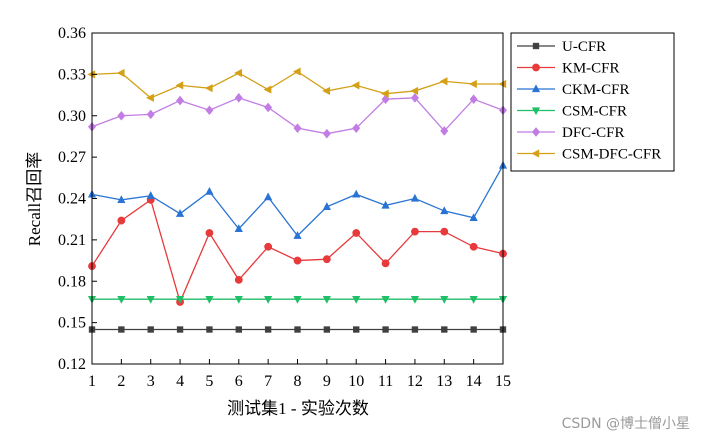  Describe the element at coordinates (444, 381) in the screenshot. I see `x-tick-label: 13` at that location.